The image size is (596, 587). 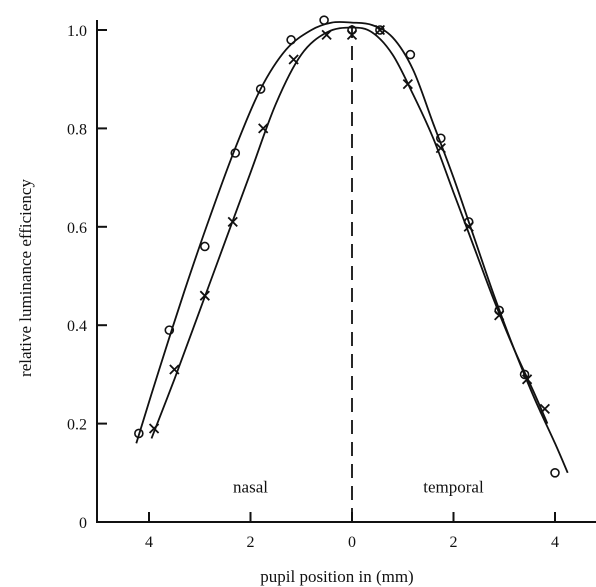 I want to click on y-tick-label: 0.4, so click(x=77, y=326).